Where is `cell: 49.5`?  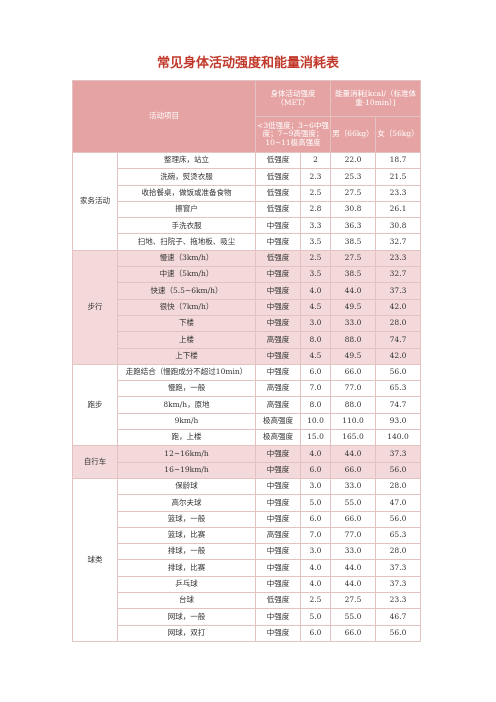 cell: 49.5 is located at coordinates (353, 356).